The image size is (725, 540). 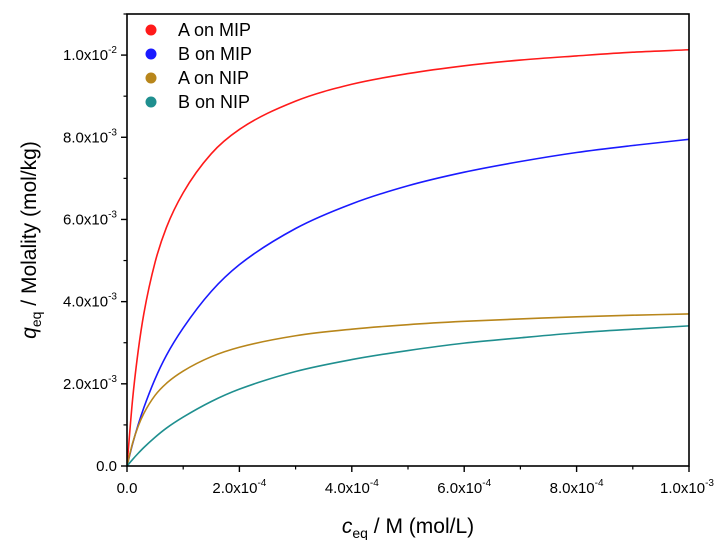 What do you see at coordinates (214, 30) in the screenshot?
I see `legend-label: A on MIP` at bounding box center [214, 30].